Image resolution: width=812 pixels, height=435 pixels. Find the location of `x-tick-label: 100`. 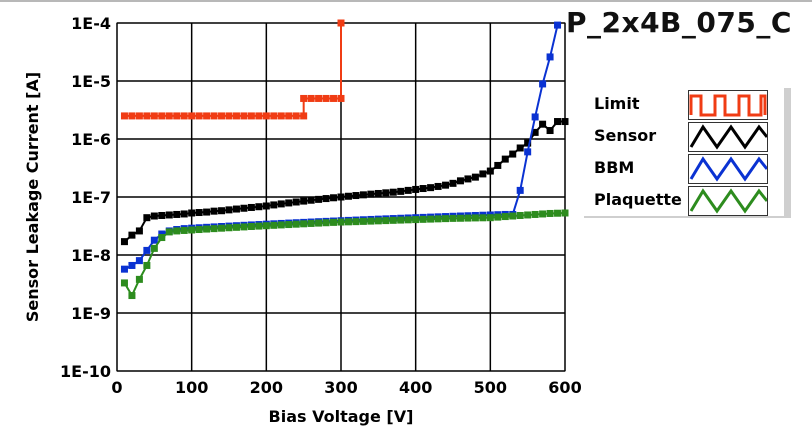

x-tick-label: 100 is located at coordinates (191, 387).